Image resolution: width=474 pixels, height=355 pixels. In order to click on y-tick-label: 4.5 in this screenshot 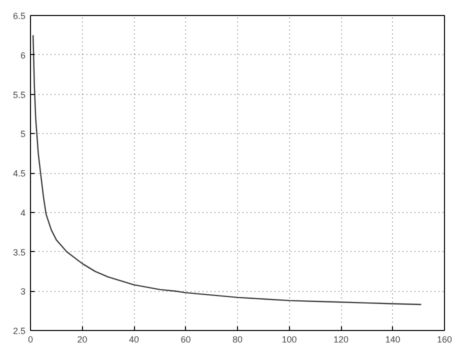, I will do `click(19, 173)`.